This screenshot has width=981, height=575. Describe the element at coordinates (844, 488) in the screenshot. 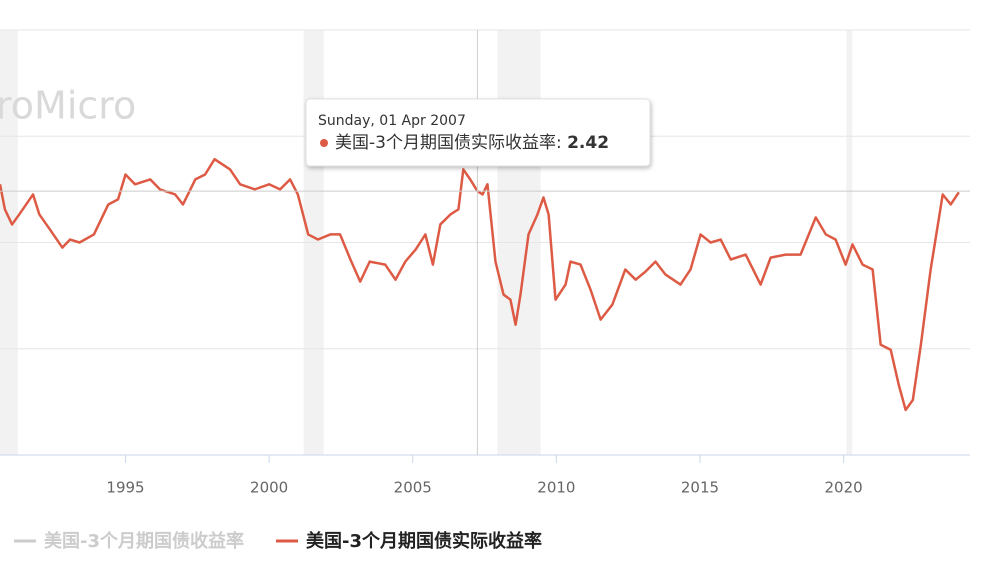

I see `x-tick-label: 2020` at that location.